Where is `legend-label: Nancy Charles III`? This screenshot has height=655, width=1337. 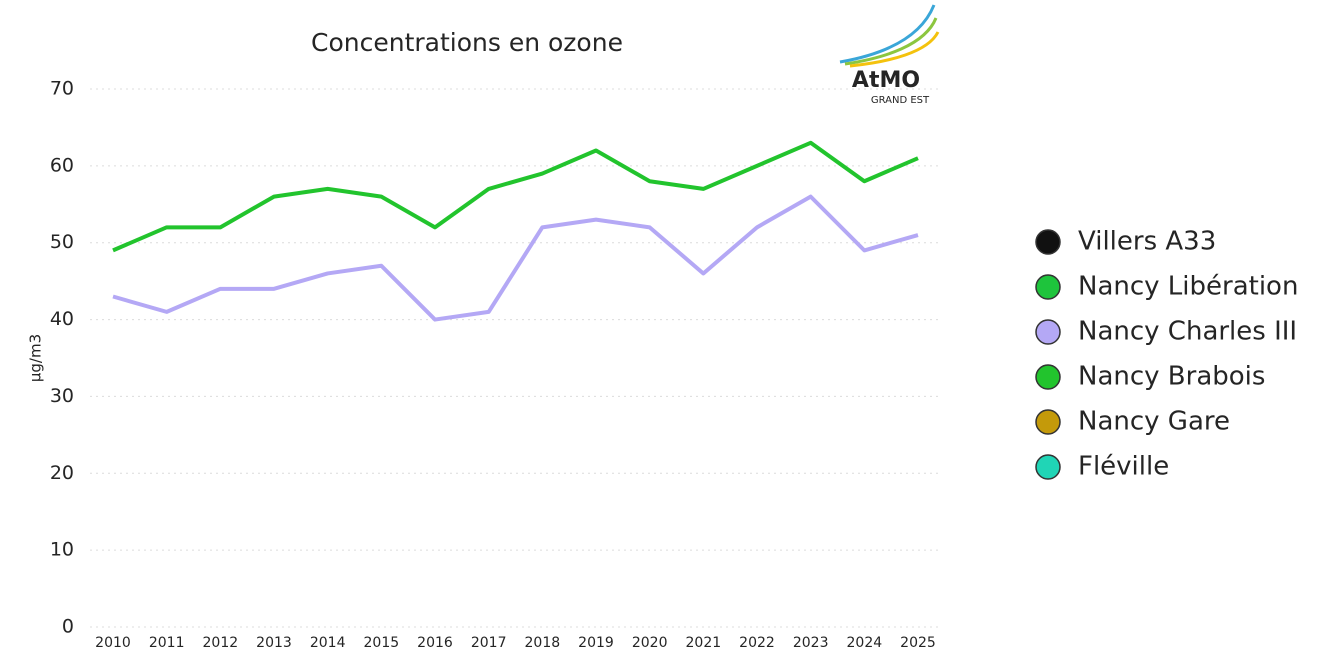
legend-label: Nancy Charles III is located at coordinates (1187, 332).